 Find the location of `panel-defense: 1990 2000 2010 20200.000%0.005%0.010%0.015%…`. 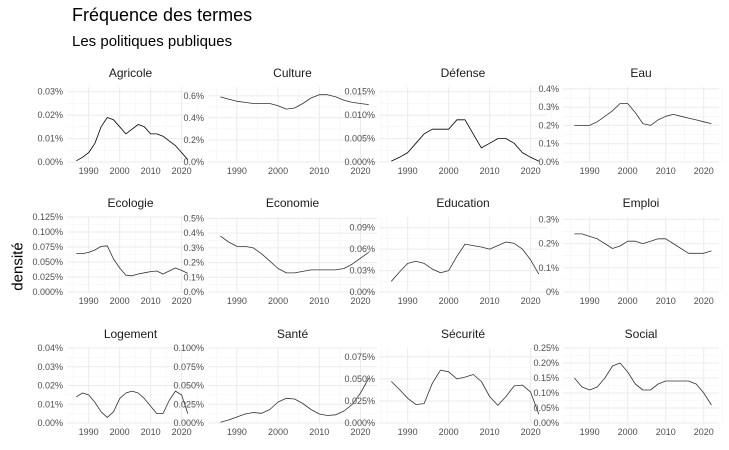

panel-defense: 1990 2000 2010 20200.000%0.005%0.010%0.015%… is located at coordinates (448, 121).